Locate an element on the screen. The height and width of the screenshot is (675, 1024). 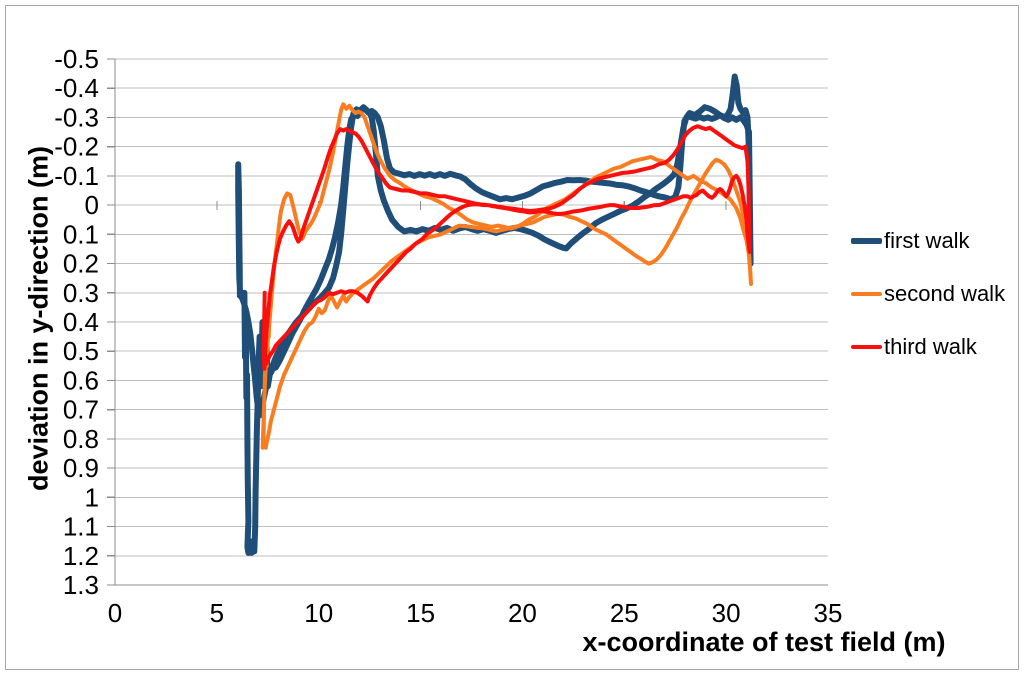
svg-text: -0.3 is located at coordinates (76, 117).